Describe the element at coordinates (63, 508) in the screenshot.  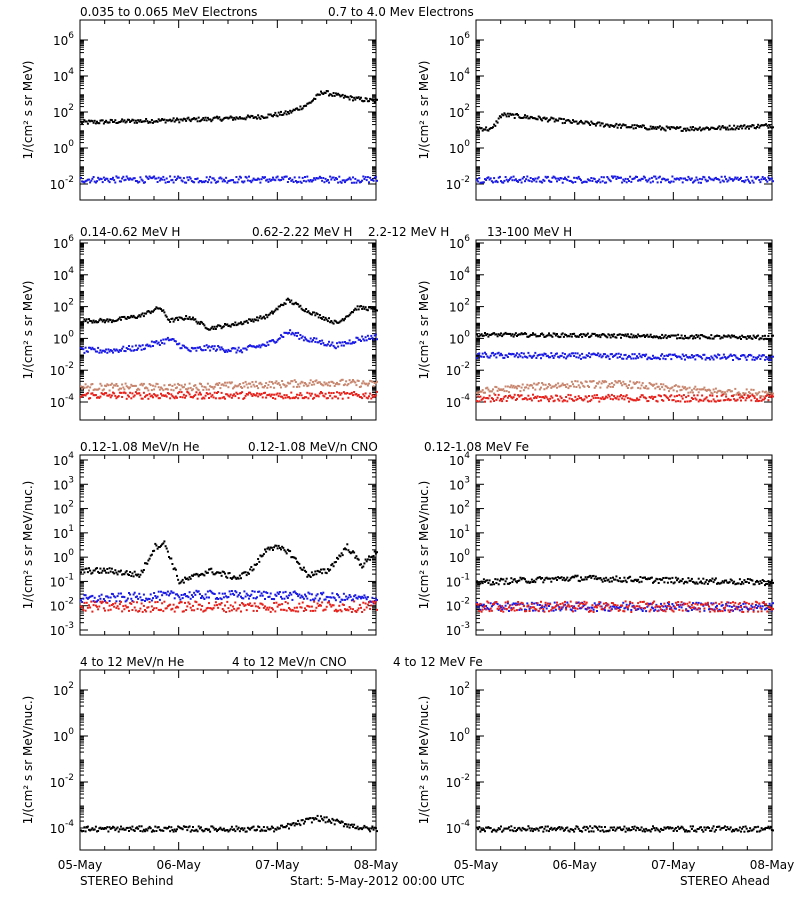
I see `y-tick-label: 102` at that location.